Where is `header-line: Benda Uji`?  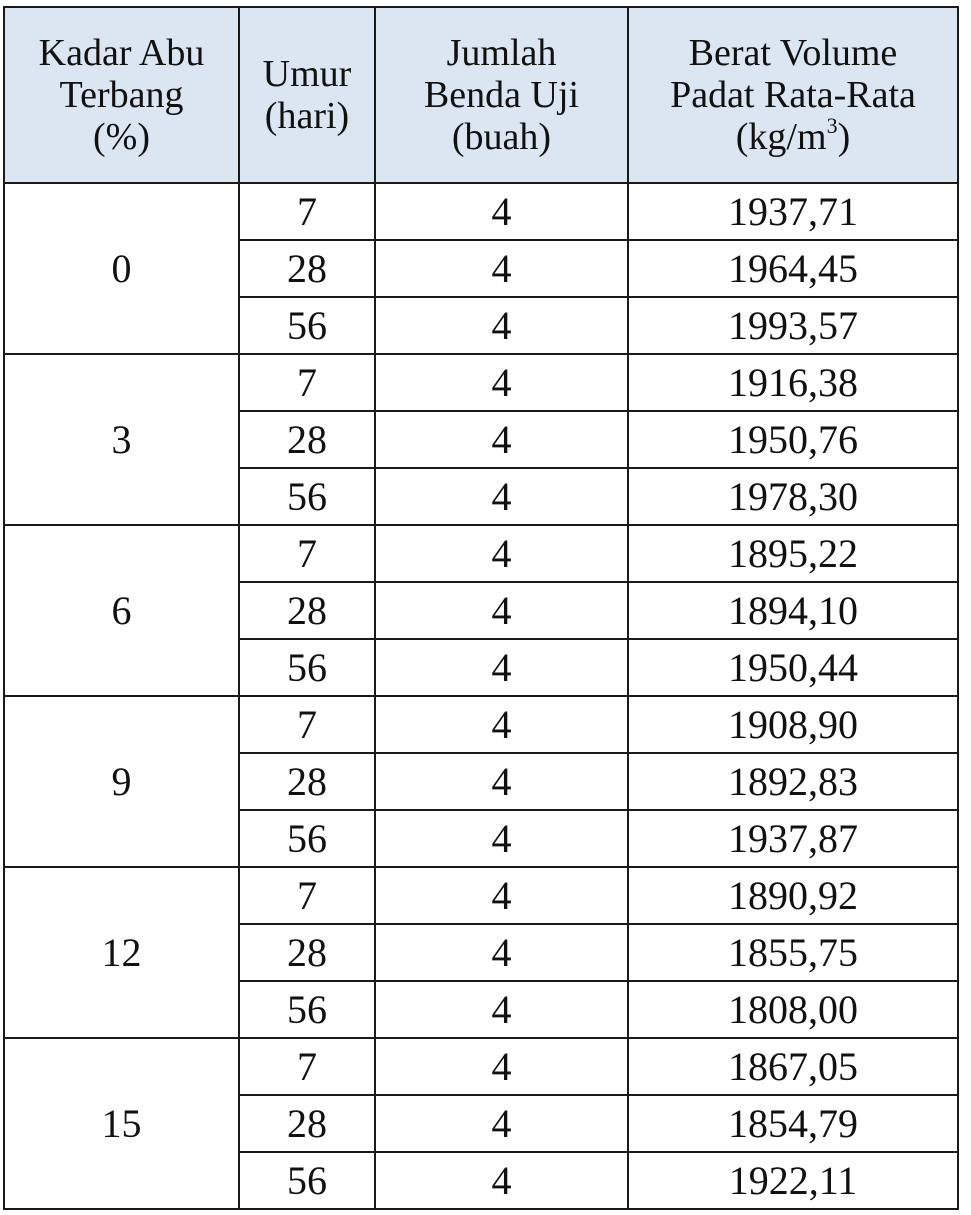 header-line: Benda Uji is located at coordinates (501, 95).